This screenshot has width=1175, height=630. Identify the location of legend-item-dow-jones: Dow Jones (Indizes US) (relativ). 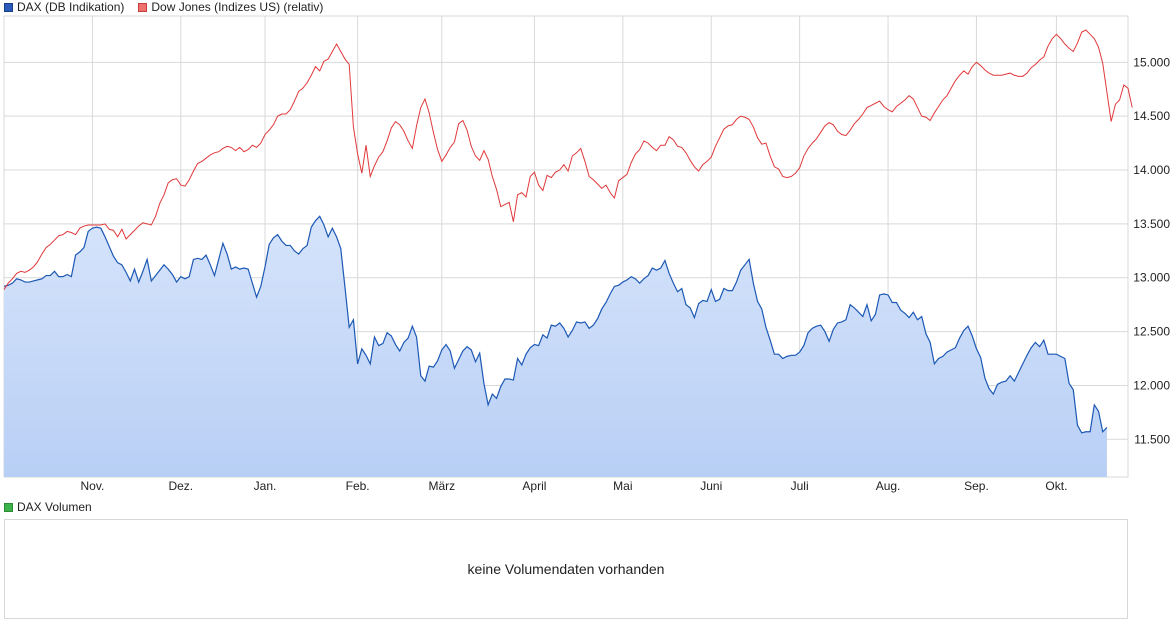
(230, 7).